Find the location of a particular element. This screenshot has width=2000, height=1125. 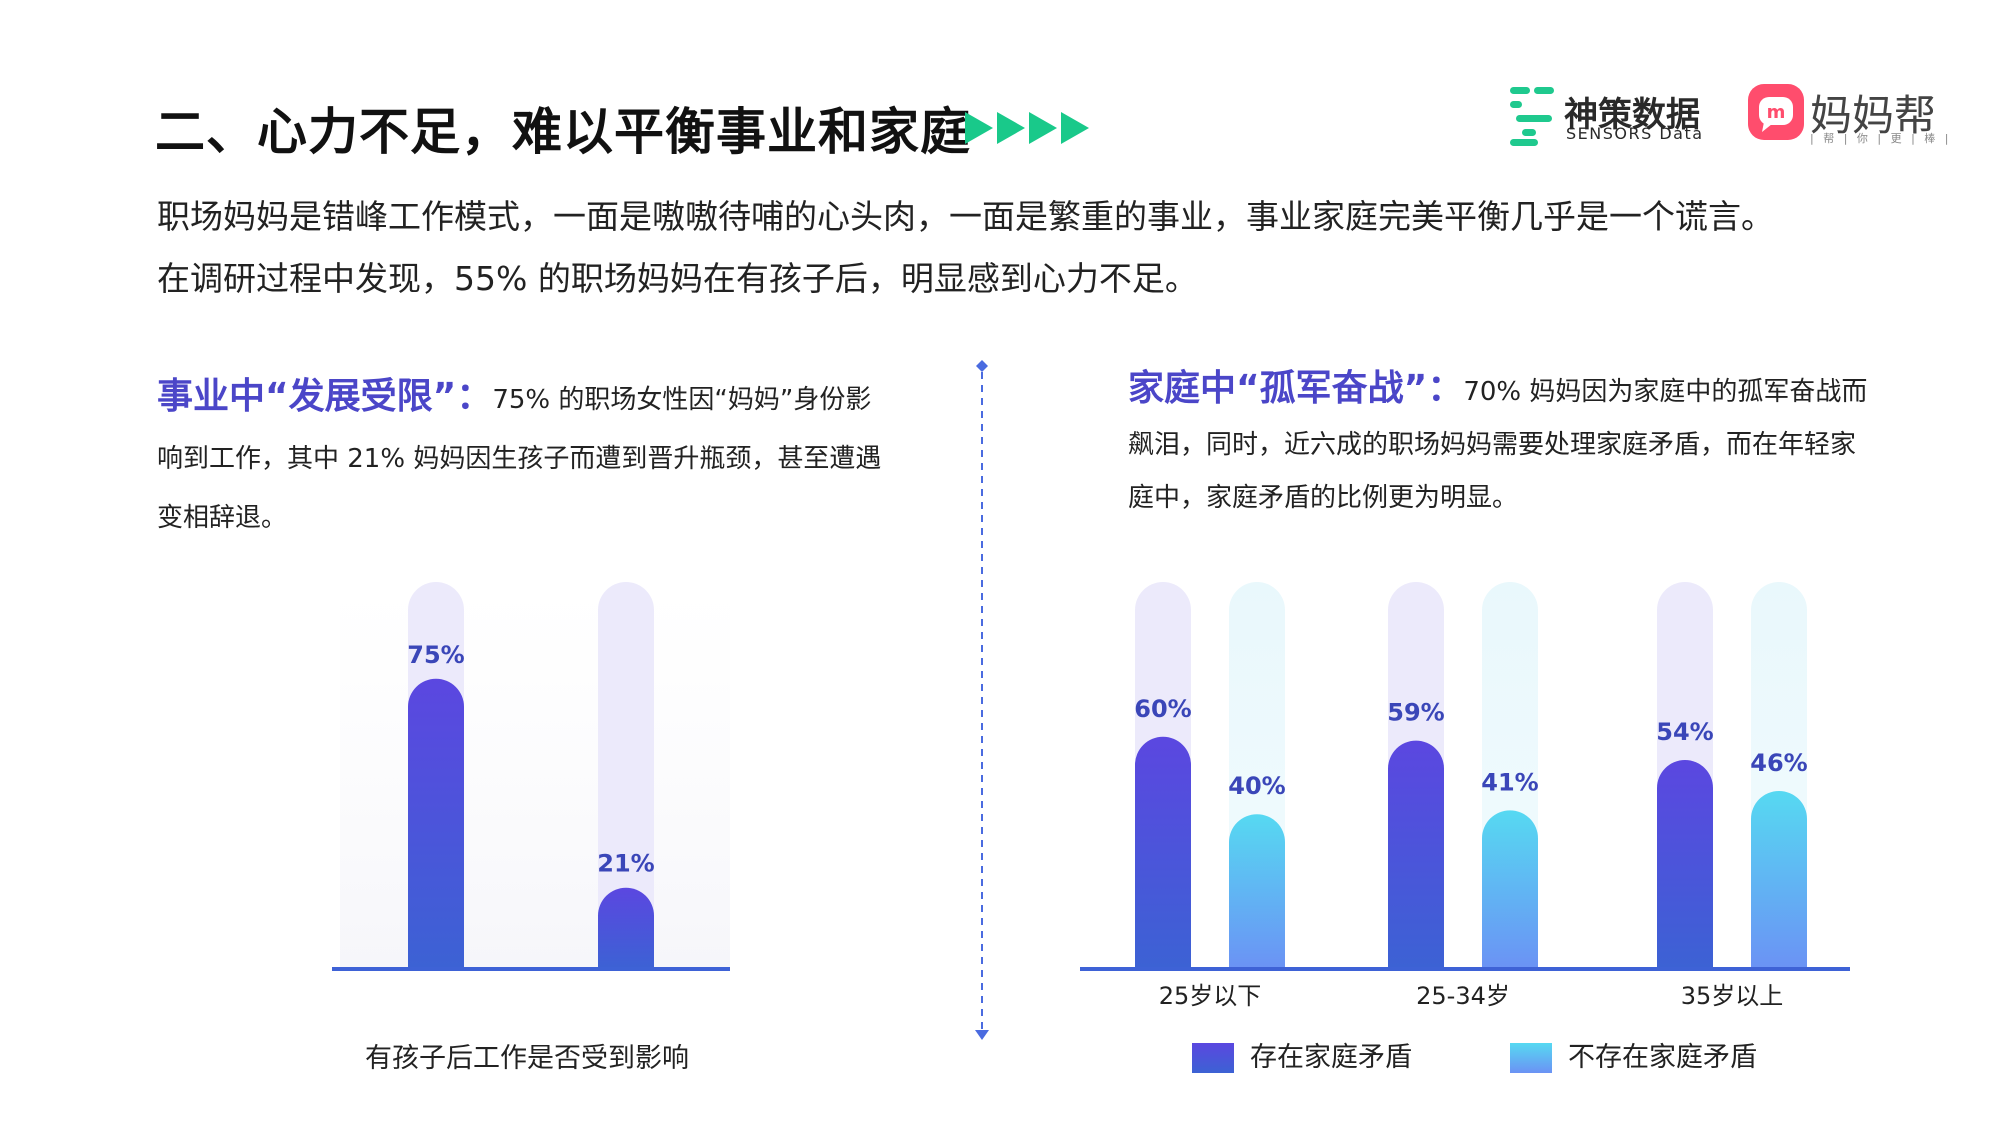

bar-value-label: 54% is located at coordinates (1684, 732).